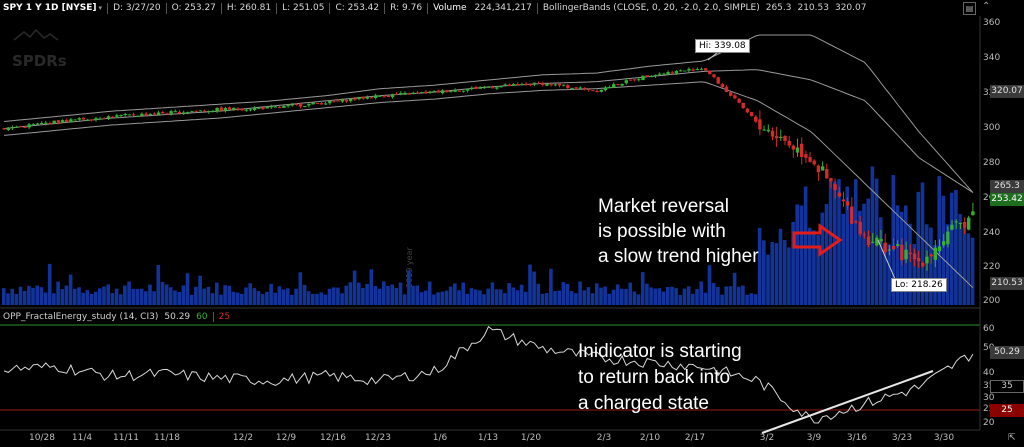  I want to click on symbol-selector: SPY 1 Y 1D [NYSE] ▾, so click(51, 8).